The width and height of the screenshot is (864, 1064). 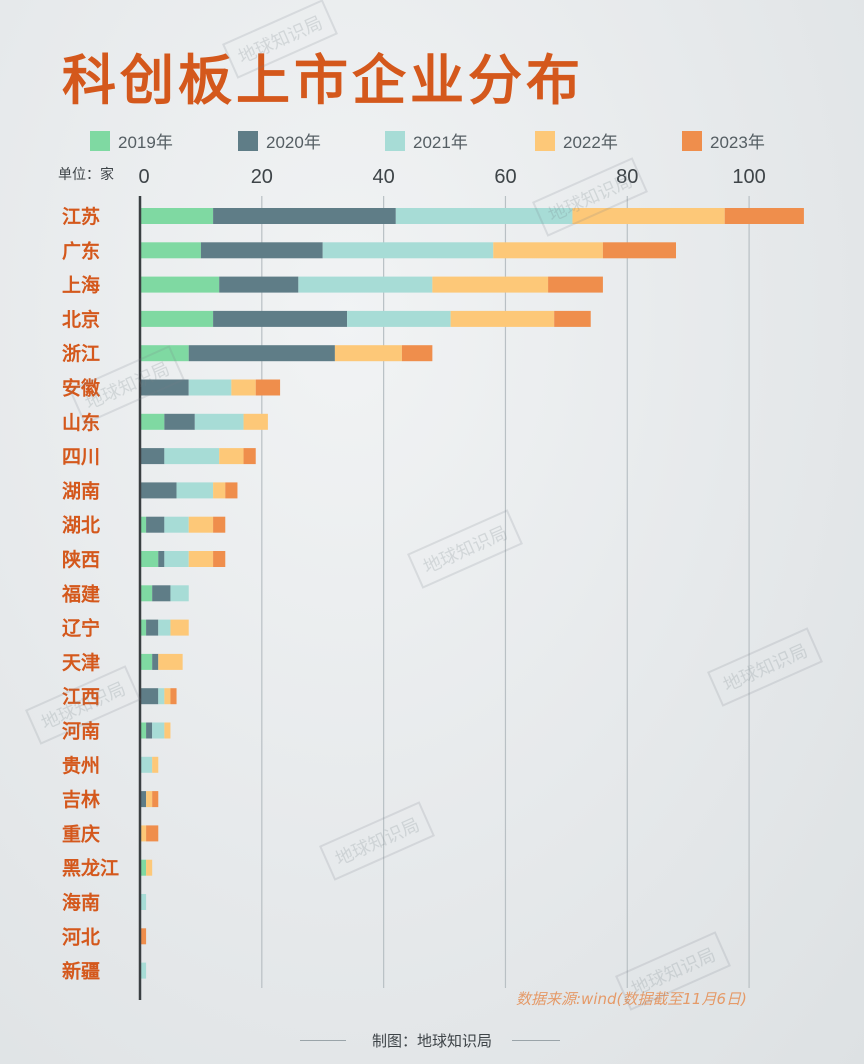 I want to click on x-tick-label: 80, so click(x=627, y=177).